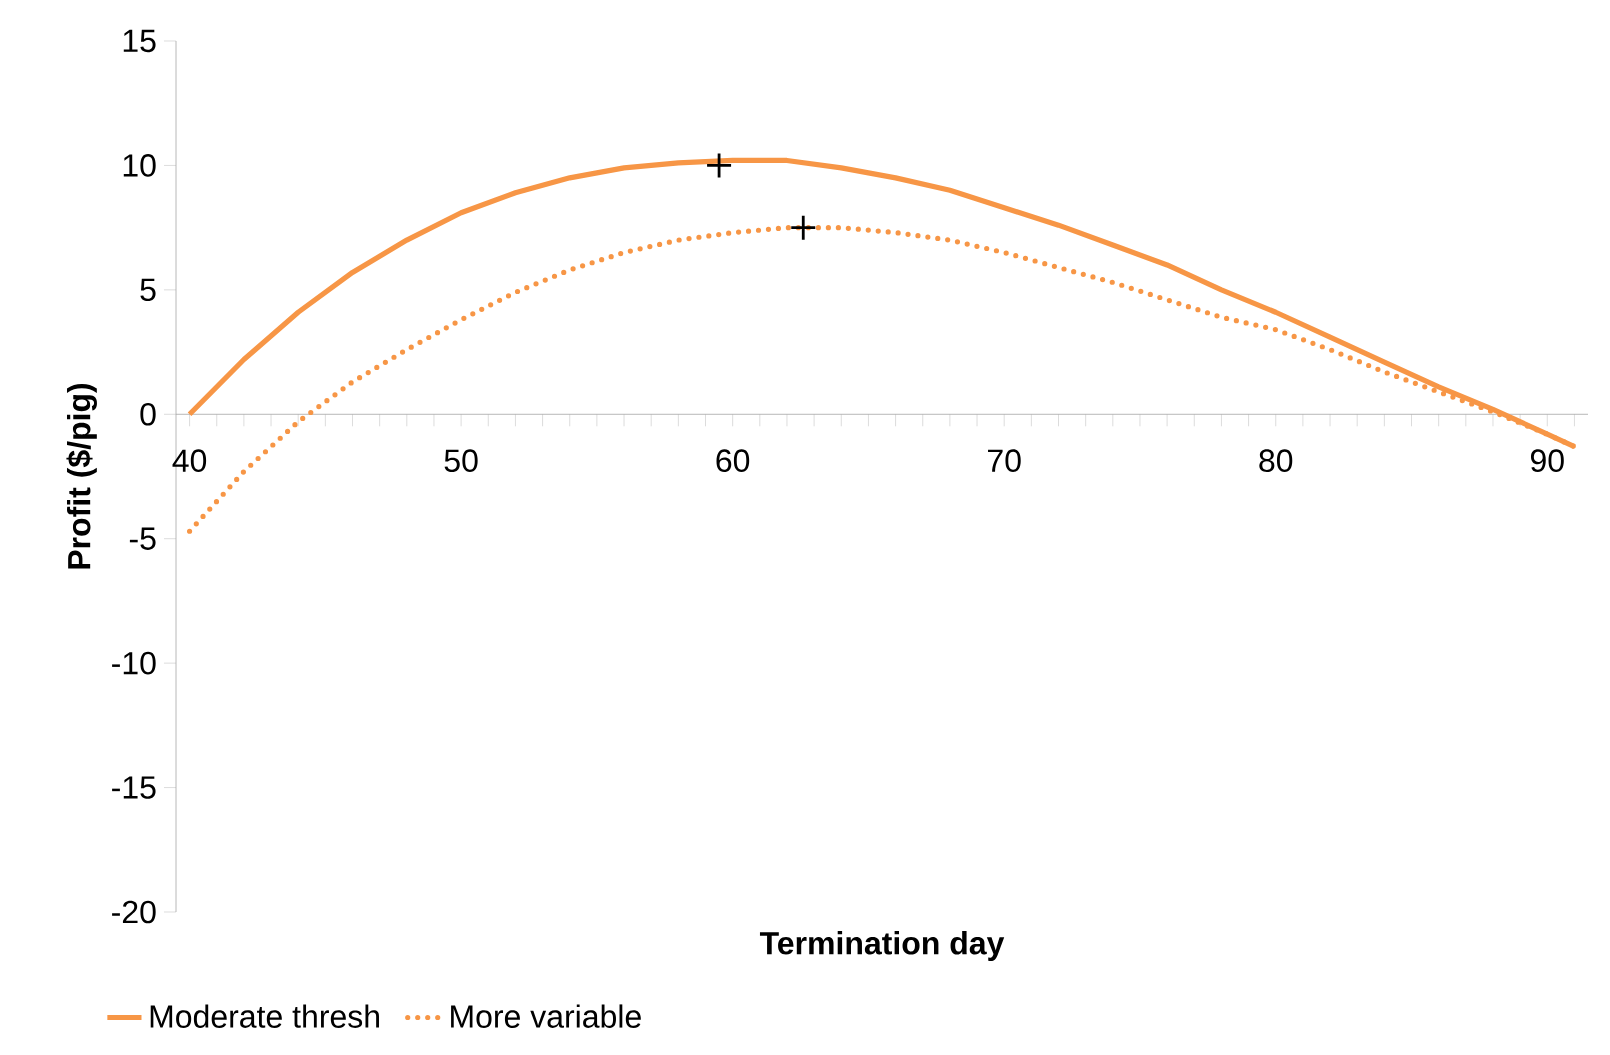 The width and height of the screenshot is (1610, 1055). What do you see at coordinates (134, 912) in the screenshot?
I see `y-tick-label: -20` at bounding box center [134, 912].